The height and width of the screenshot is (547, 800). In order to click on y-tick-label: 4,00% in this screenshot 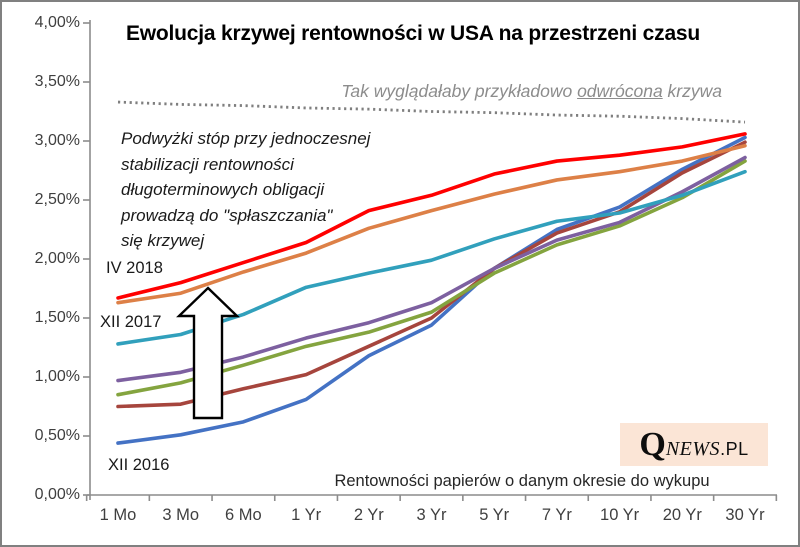, I will do `click(57, 22)`.